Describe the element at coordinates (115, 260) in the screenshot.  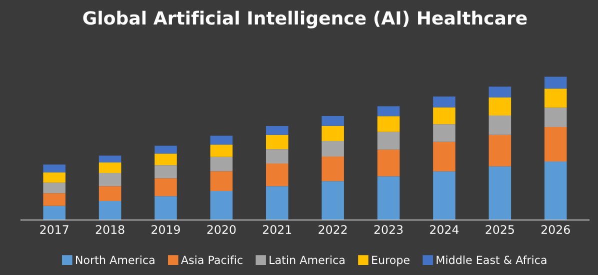
I see `legend-label: North America` at that location.